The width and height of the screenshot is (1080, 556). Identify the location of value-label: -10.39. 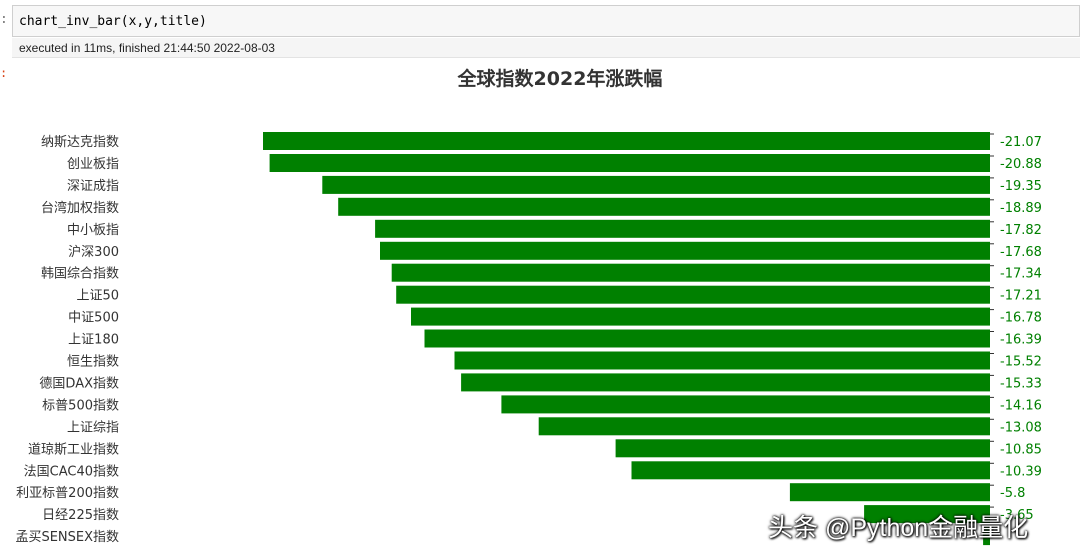
(1021, 471).